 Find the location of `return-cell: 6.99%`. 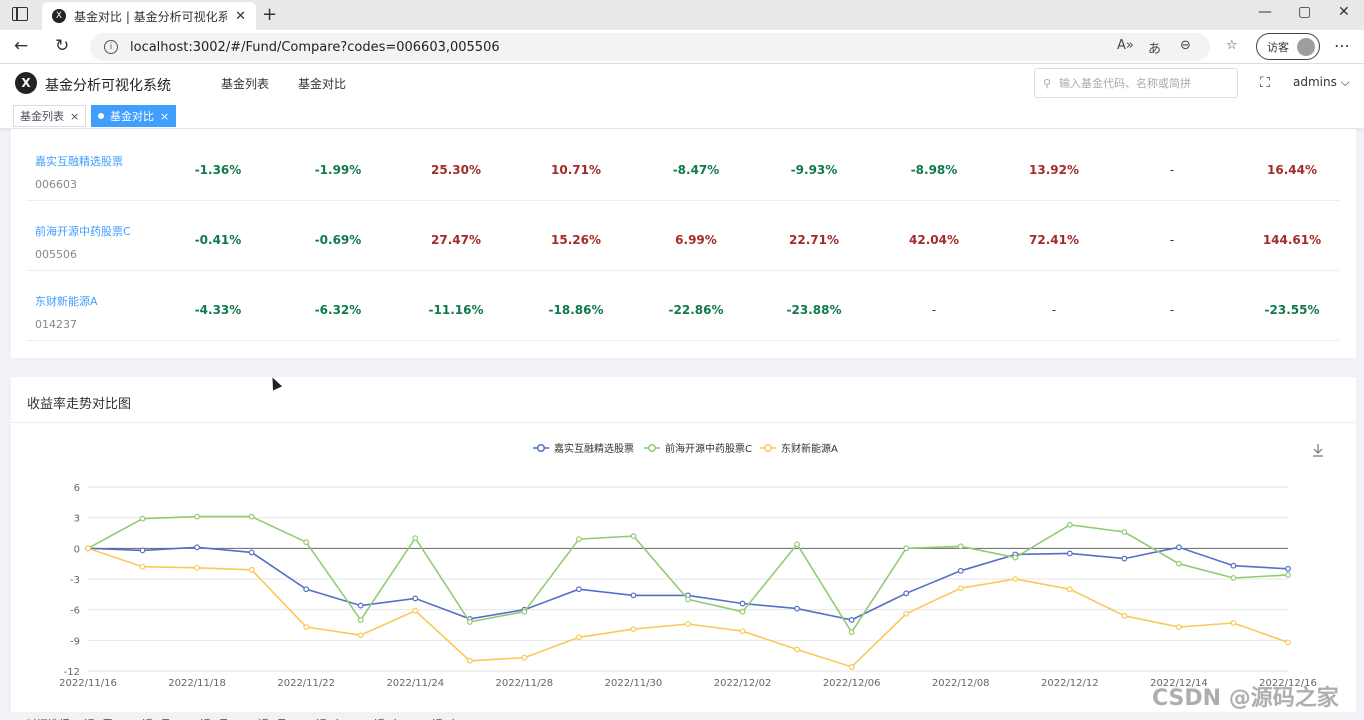

return-cell: 6.99% is located at coordinates (696, 240).